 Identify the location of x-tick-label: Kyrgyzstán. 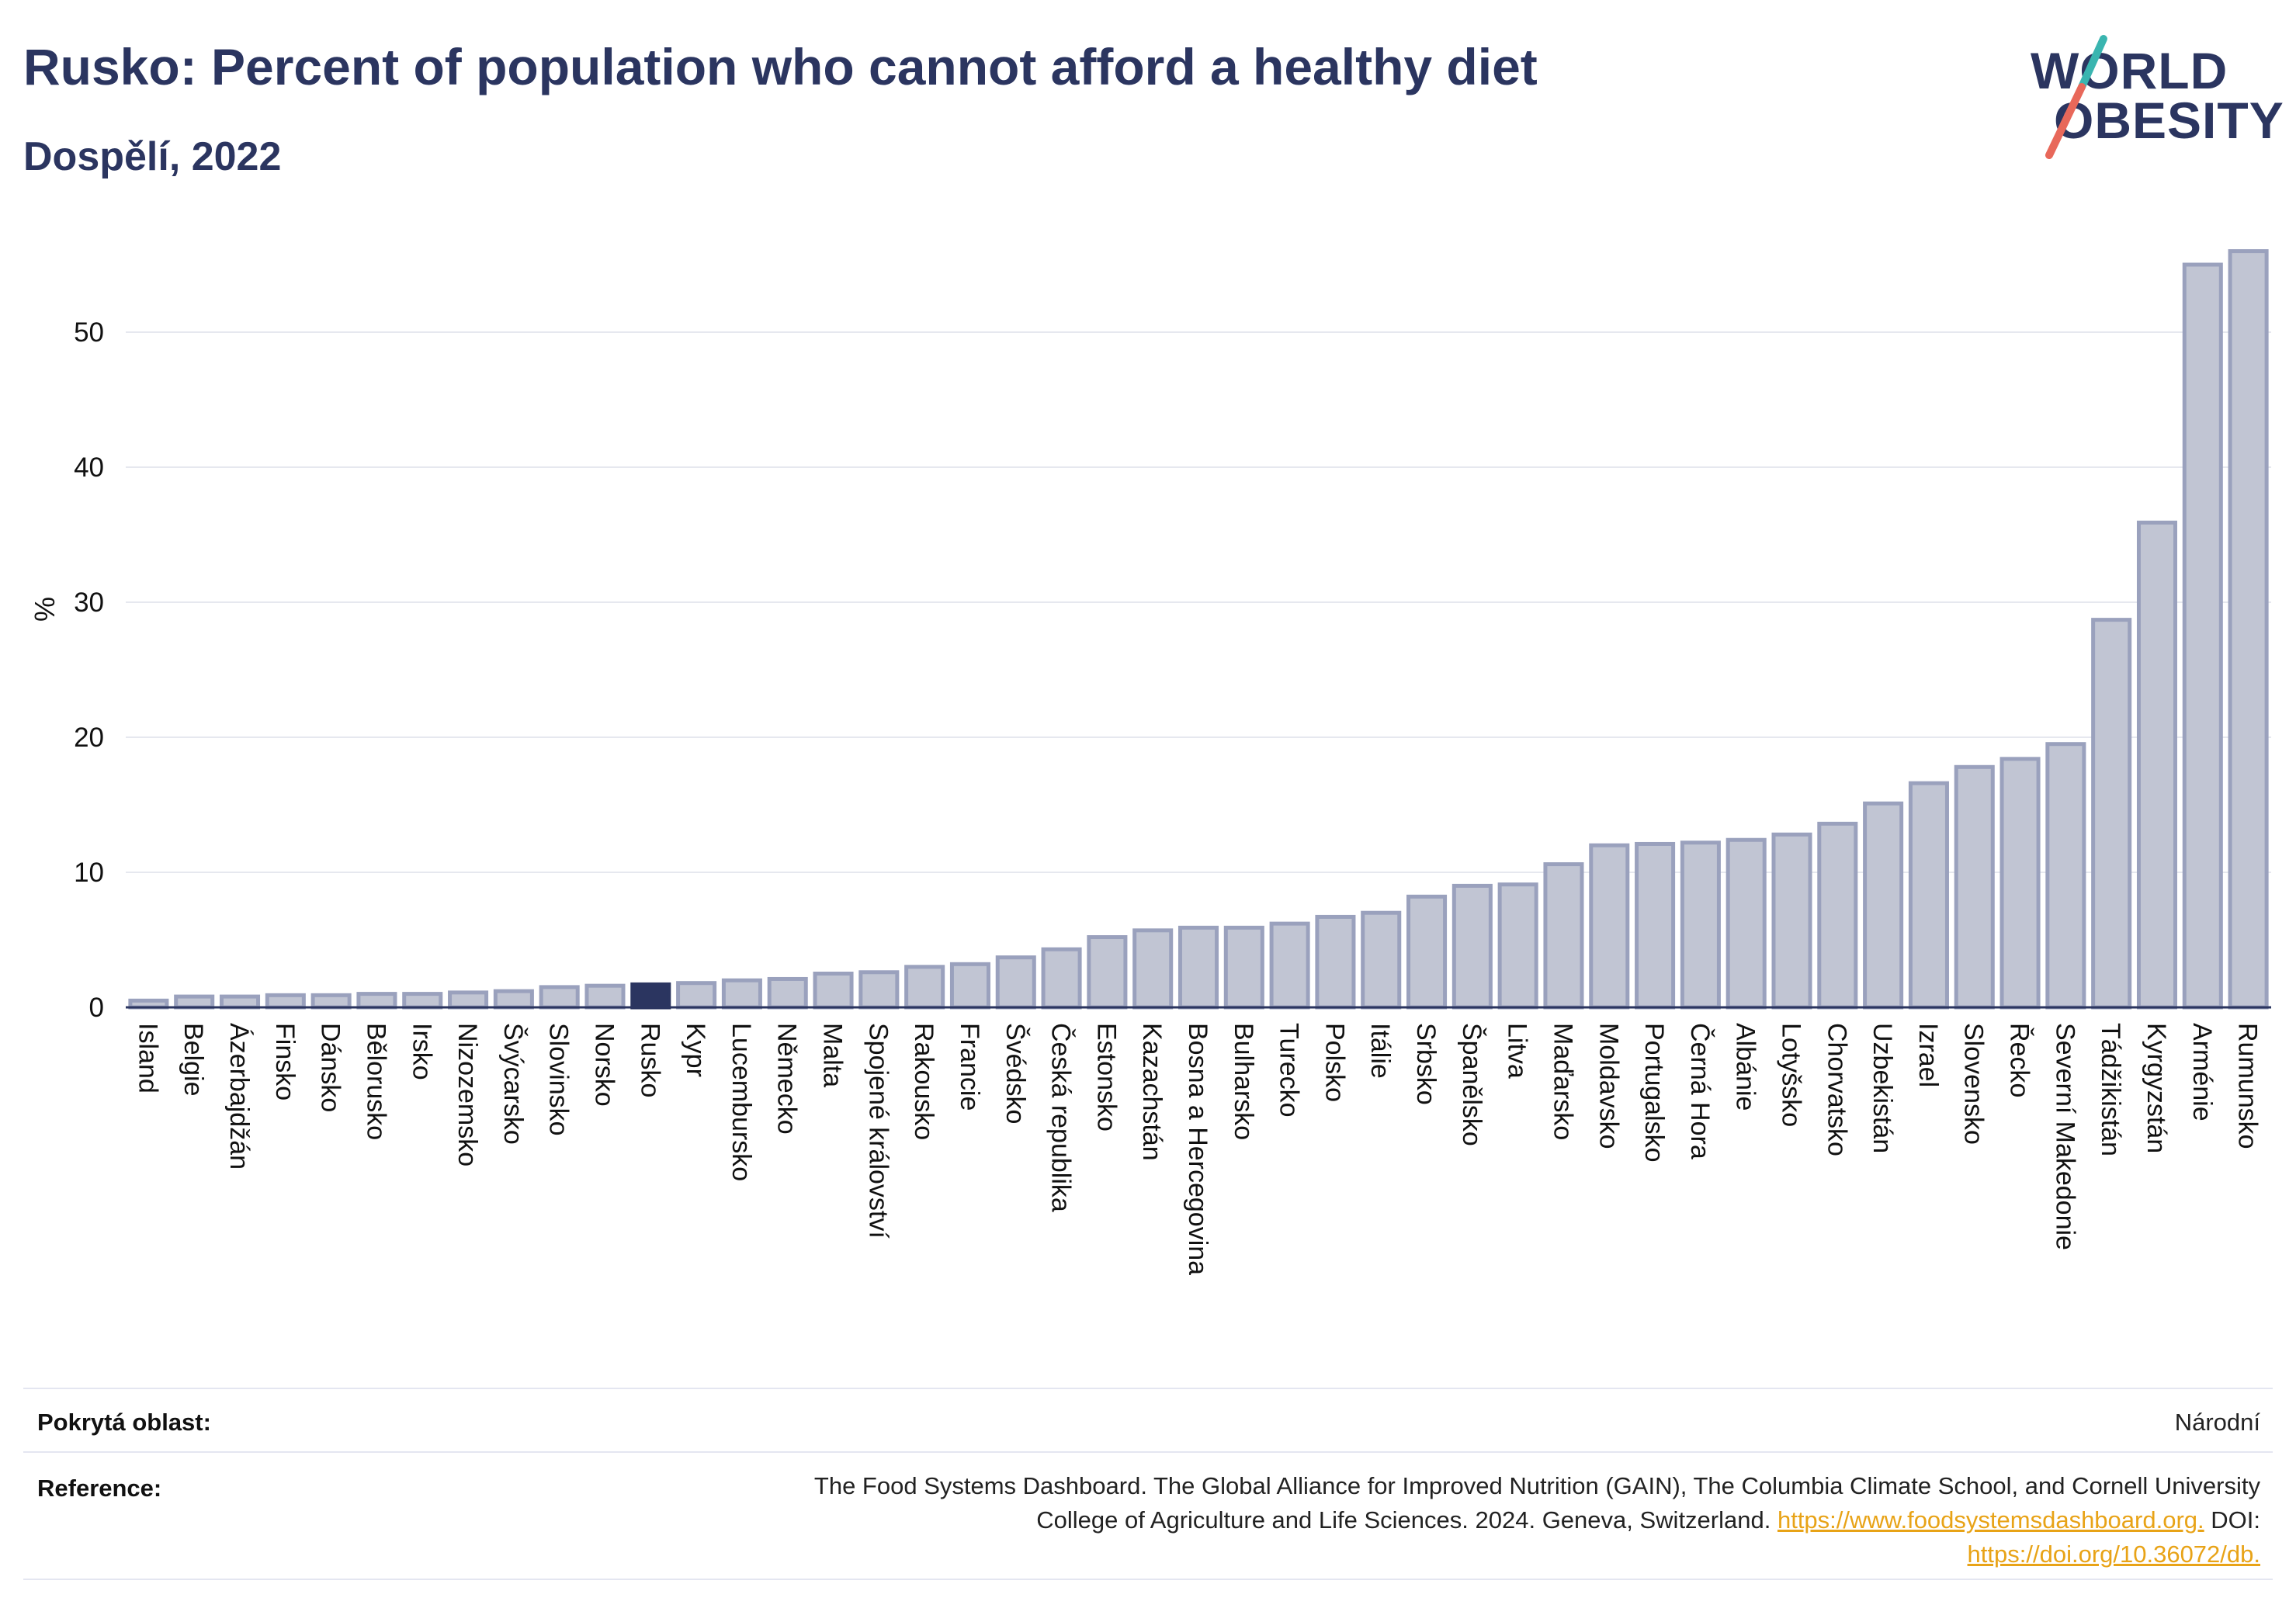
(2156, 1088).